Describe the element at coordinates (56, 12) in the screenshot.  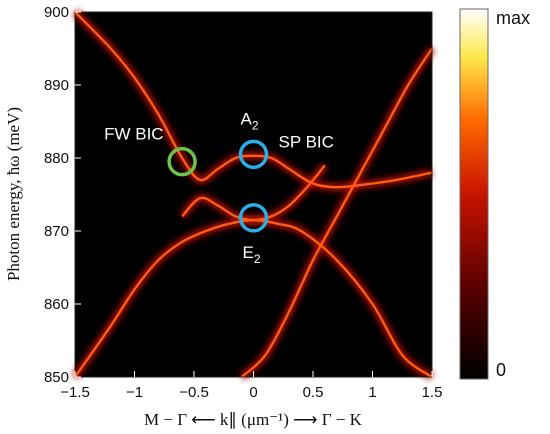
I see `y-tick-label: 900` at that location.